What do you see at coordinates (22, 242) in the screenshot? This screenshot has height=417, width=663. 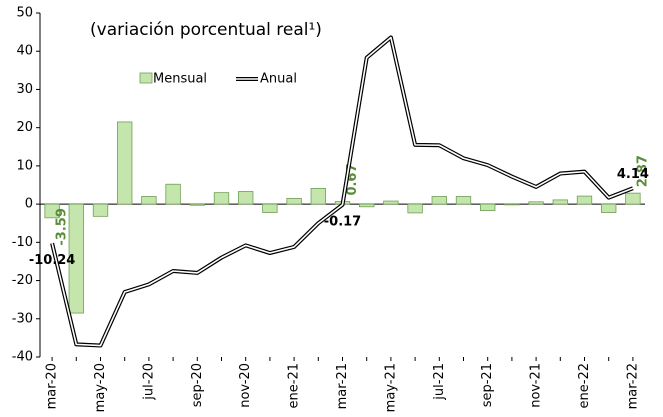 I see `y-tick-label: -10` at bounding box center [22, 242].